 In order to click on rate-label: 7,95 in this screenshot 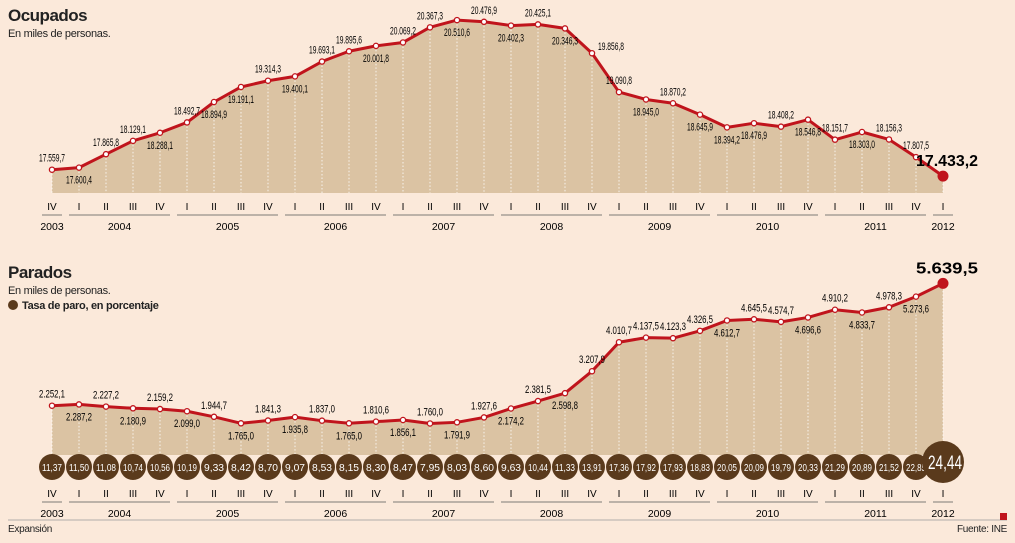, I will do `click(430, 468)`.